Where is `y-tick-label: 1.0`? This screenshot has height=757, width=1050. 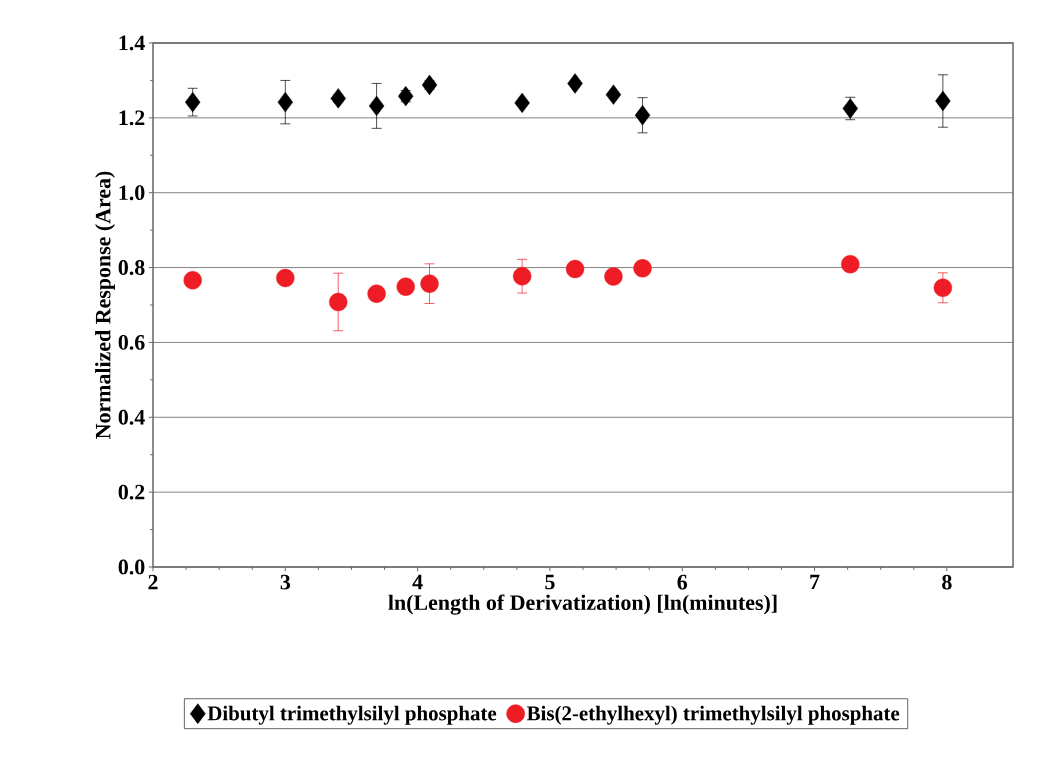 y-tick-label: 1.0 is located at coordinates (132, 193).